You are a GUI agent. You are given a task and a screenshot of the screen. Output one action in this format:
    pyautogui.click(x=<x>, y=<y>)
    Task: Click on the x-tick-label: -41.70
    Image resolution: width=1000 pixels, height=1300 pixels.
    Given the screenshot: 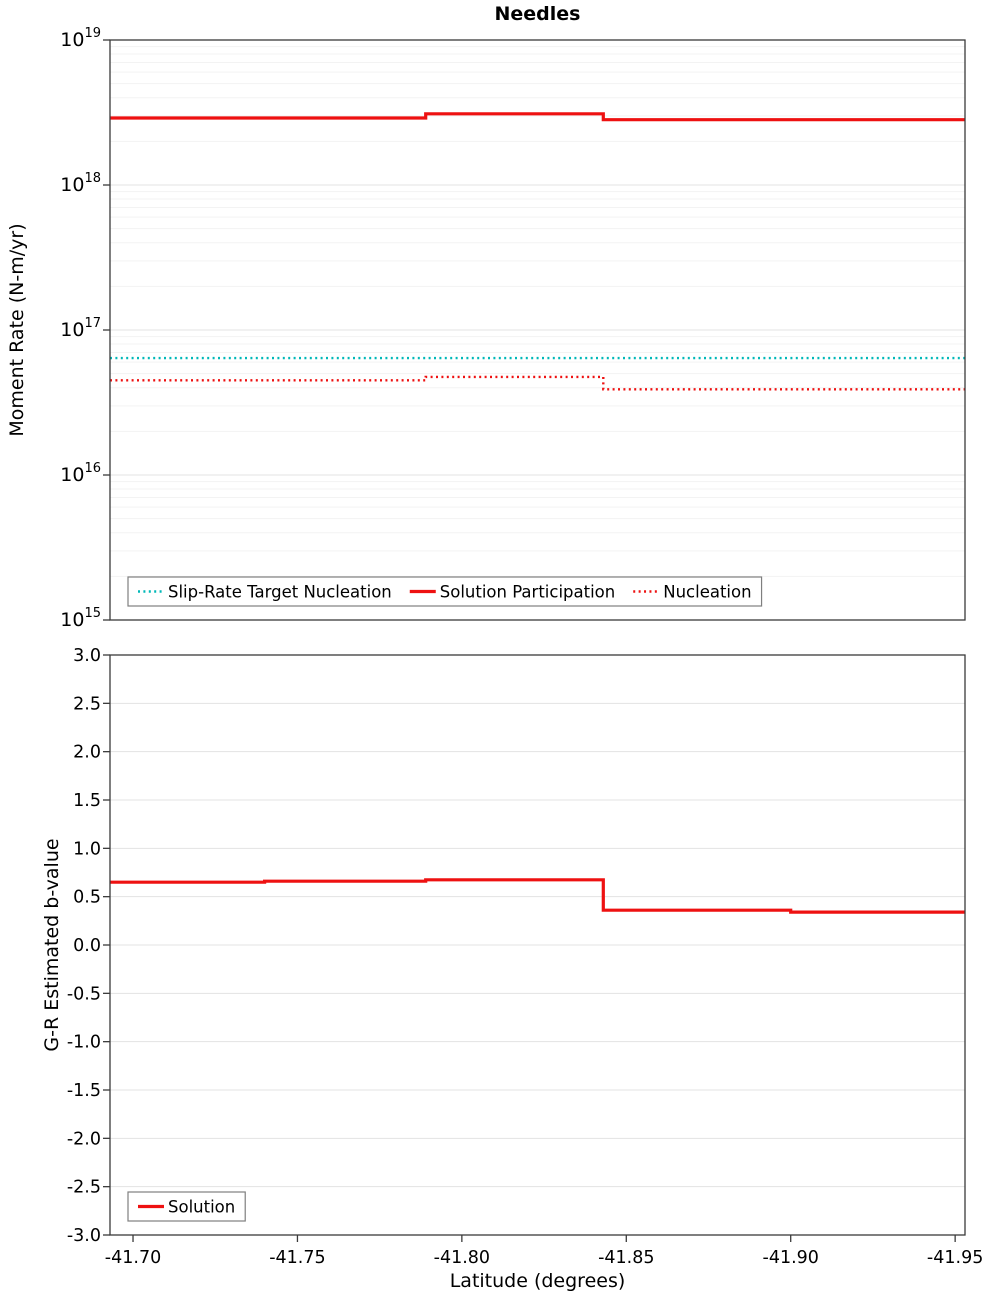 What is the action you would take?
    pyautogui.click(x=133, y=1258)
    